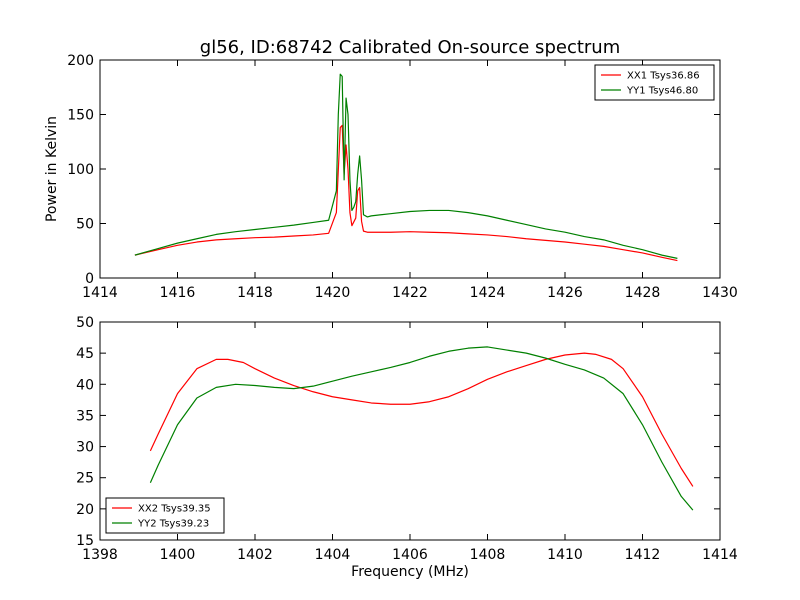 The width and height of the screenshot is (800, 600). I want to click on legend-label-yy1: YY1 Tsys46.80, so click(662, 91).